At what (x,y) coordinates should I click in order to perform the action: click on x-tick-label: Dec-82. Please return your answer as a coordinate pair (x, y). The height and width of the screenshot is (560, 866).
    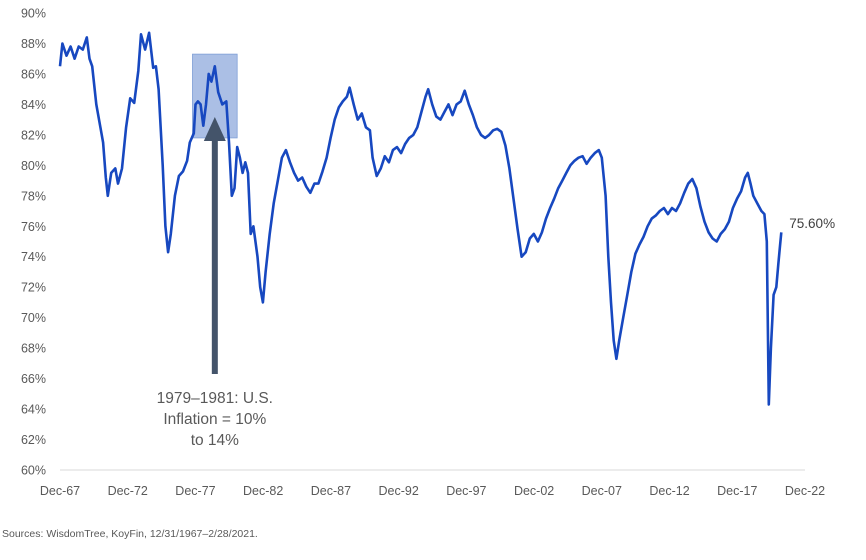
    Looking at the image, I should click on (263, 491).